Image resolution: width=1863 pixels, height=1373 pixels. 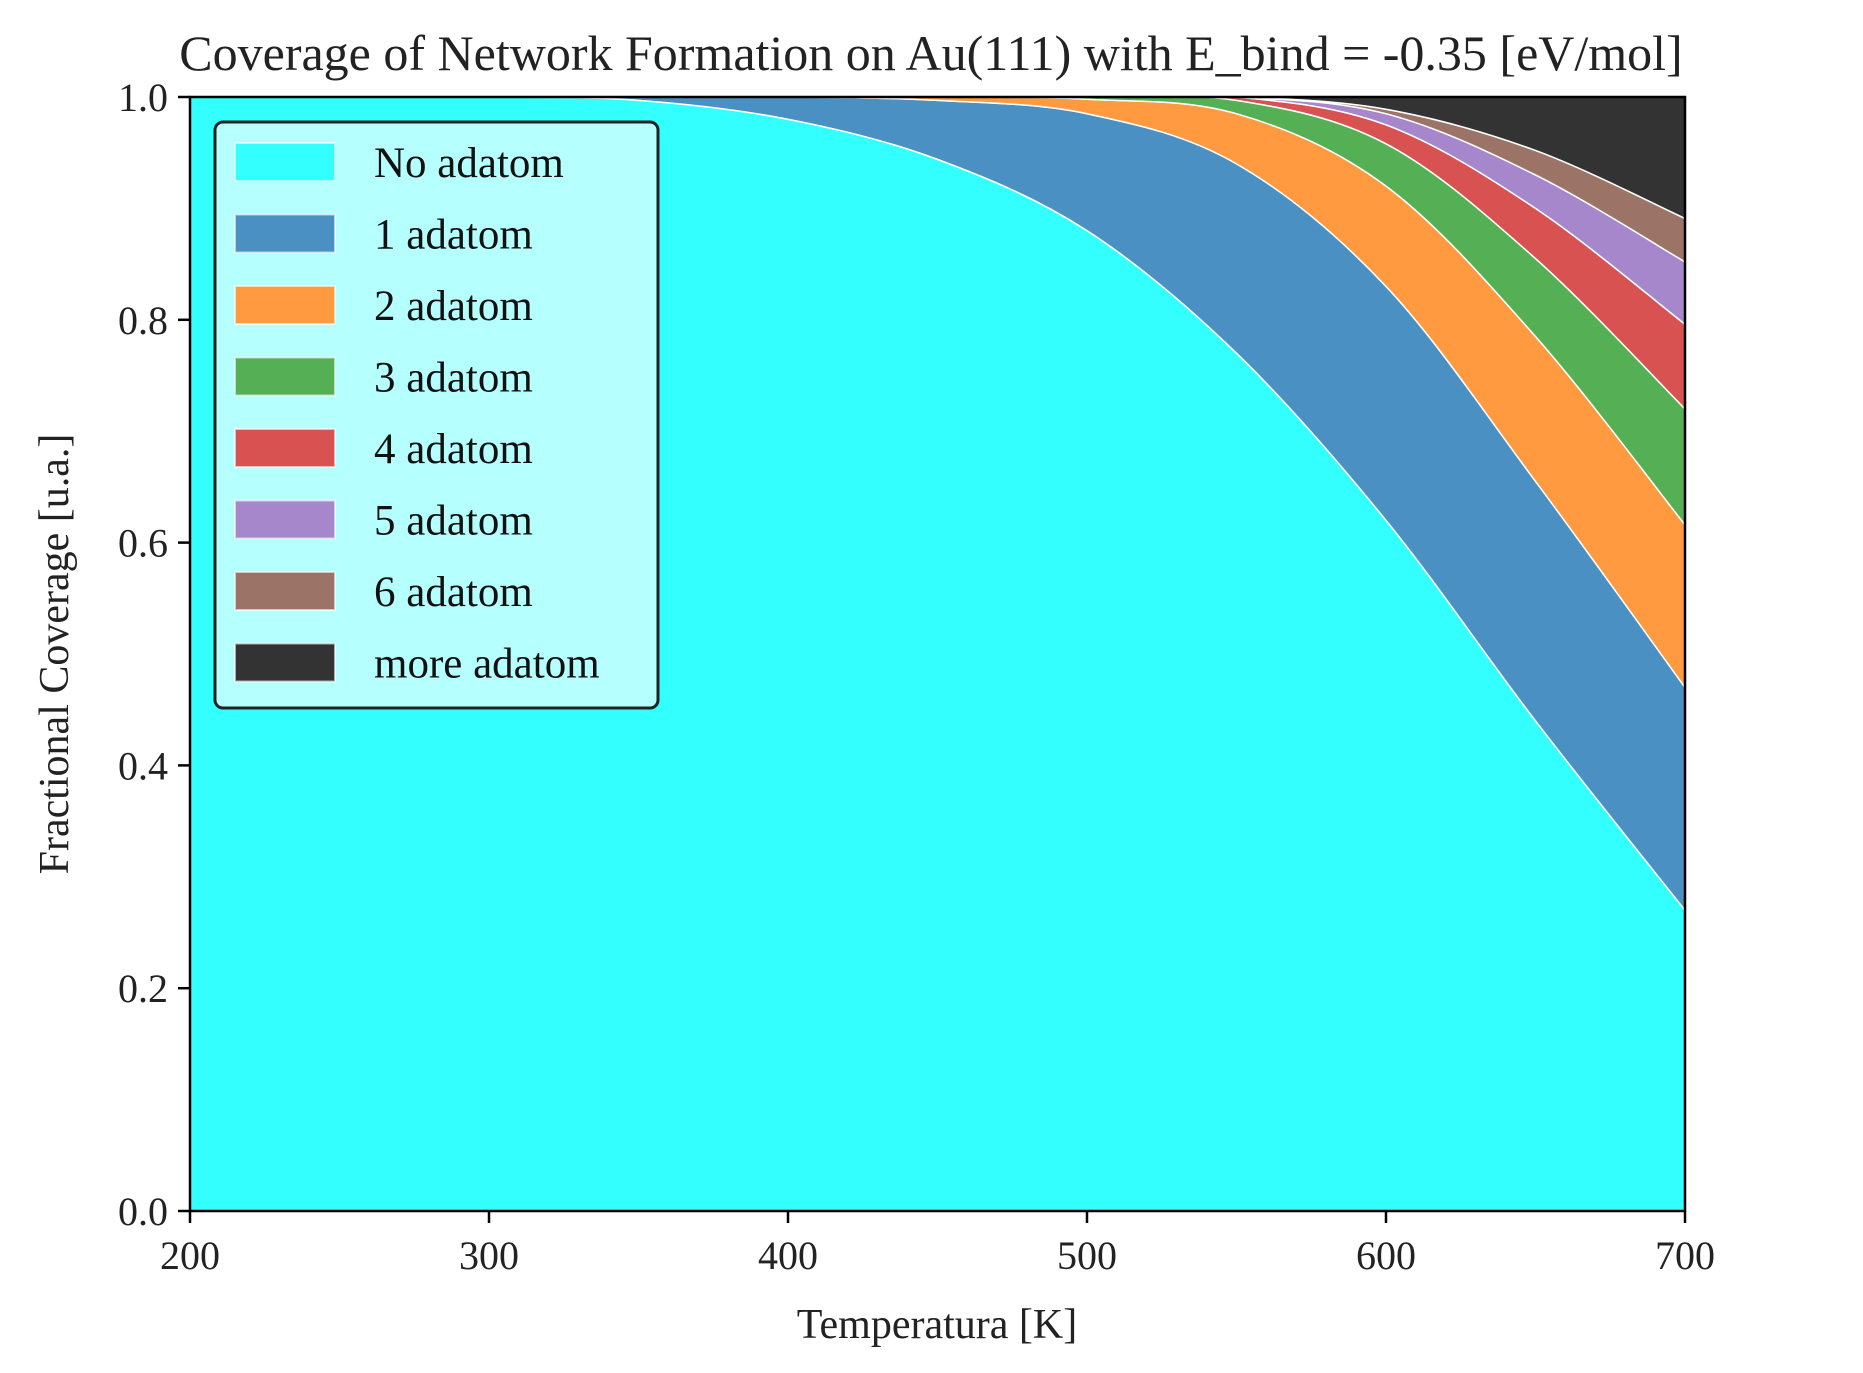 What do you see at coordinates (937, 1325) in the screenshot?
I see `x-axis-label: Temperatura [K]` at bounding box center [937, 1325].